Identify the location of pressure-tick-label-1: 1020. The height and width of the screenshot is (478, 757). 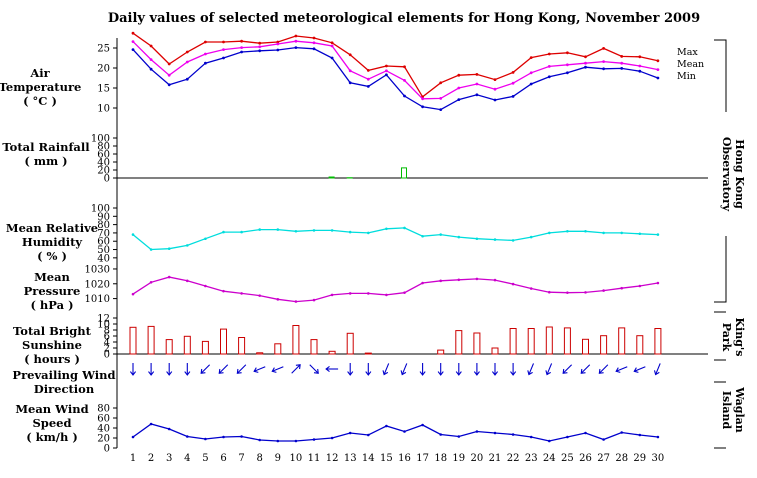
(97, 284).